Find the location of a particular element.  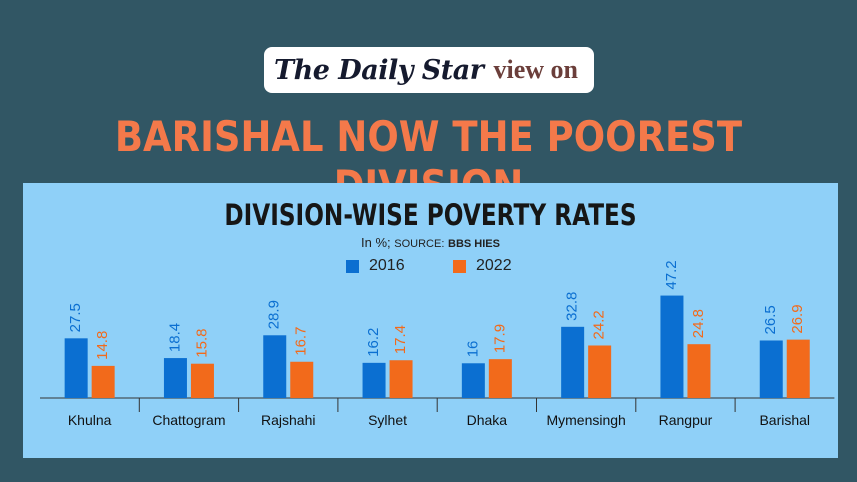

legend-2022: 2022 is located at coordinates (482, 266).